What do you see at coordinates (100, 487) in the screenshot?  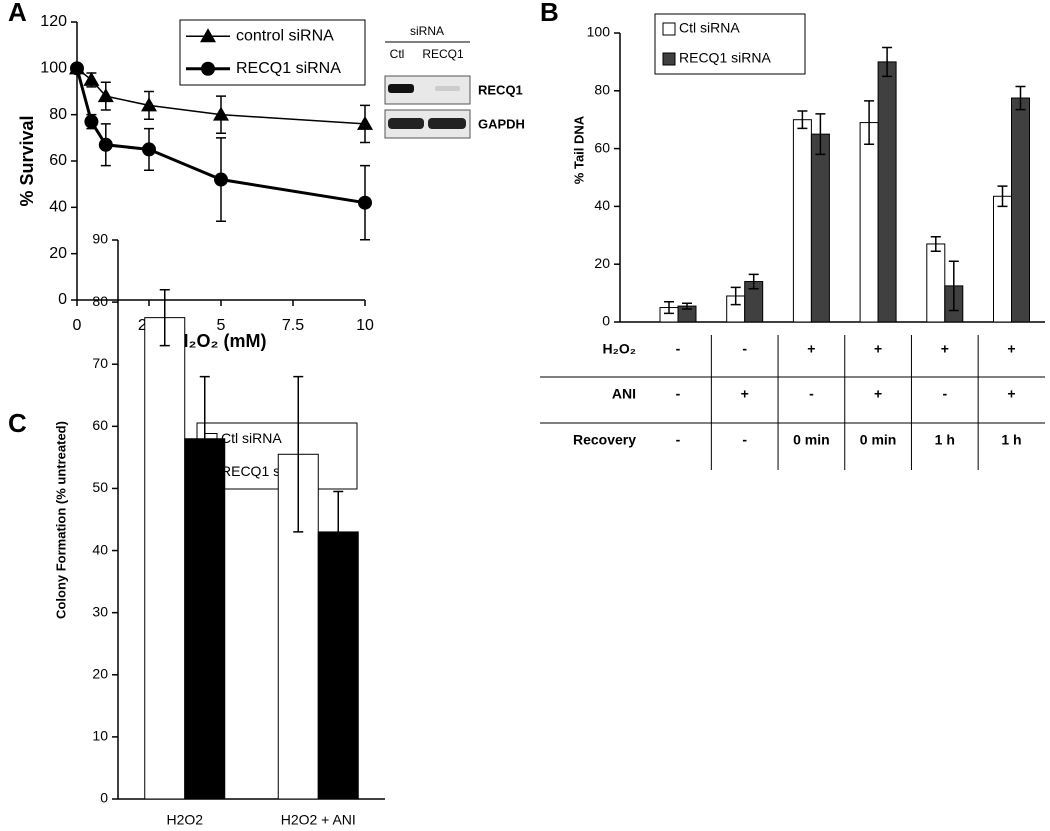 I see `y-tick-label: 50` at bounding box center [100, 487].